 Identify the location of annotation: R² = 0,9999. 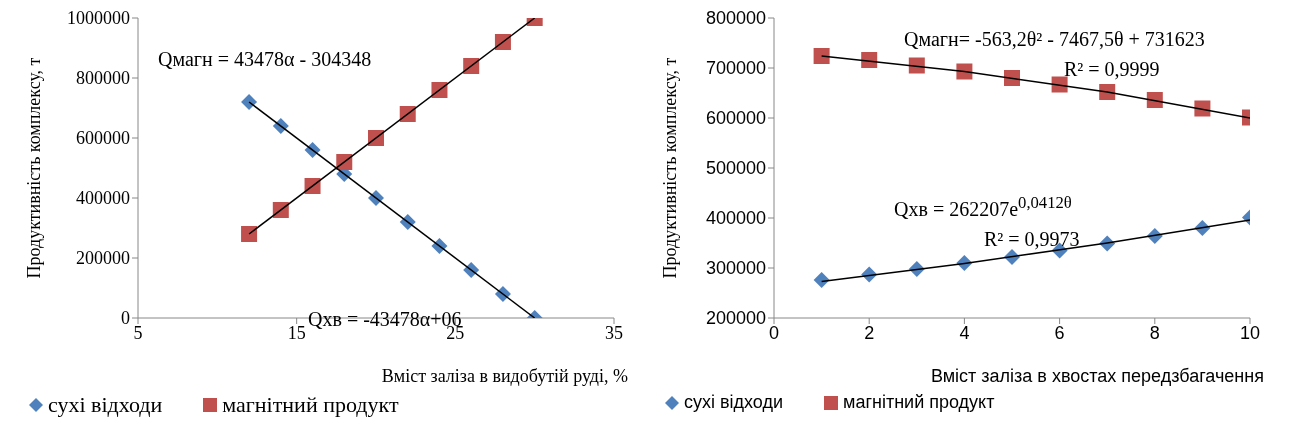
(1112, 69).